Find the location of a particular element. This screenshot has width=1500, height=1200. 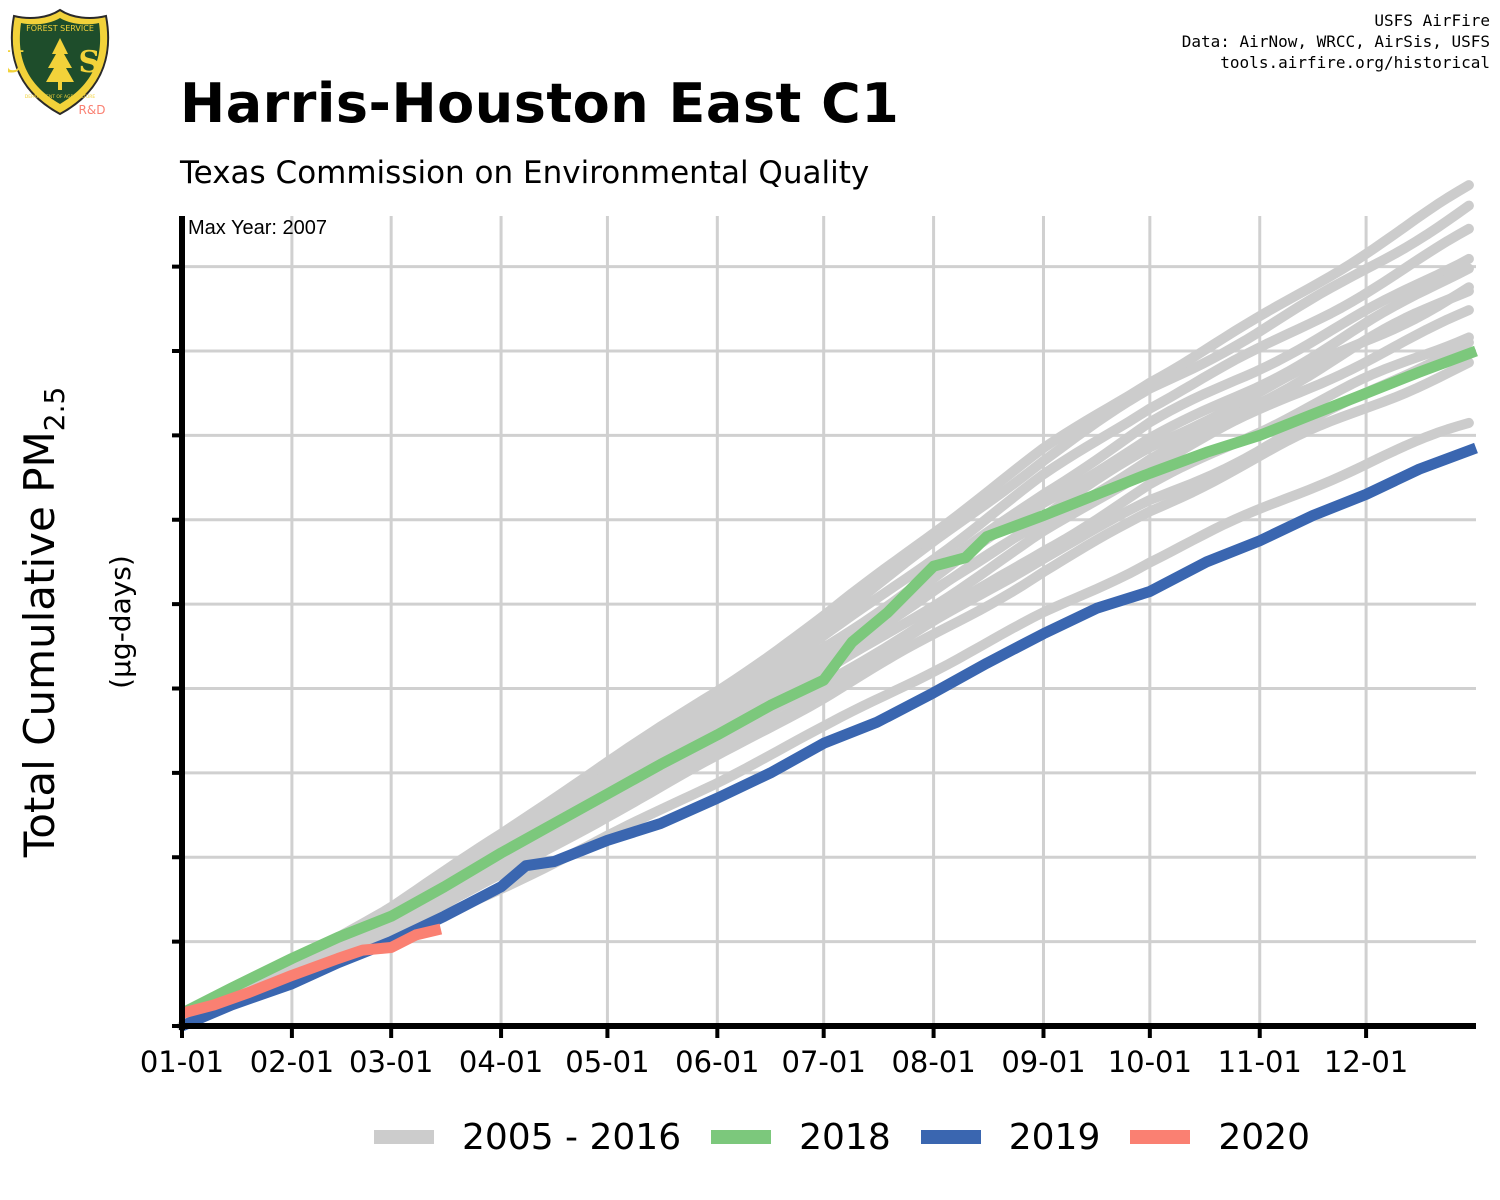

x-tick-label: 06-01 is located at coordinates (717, 1062).